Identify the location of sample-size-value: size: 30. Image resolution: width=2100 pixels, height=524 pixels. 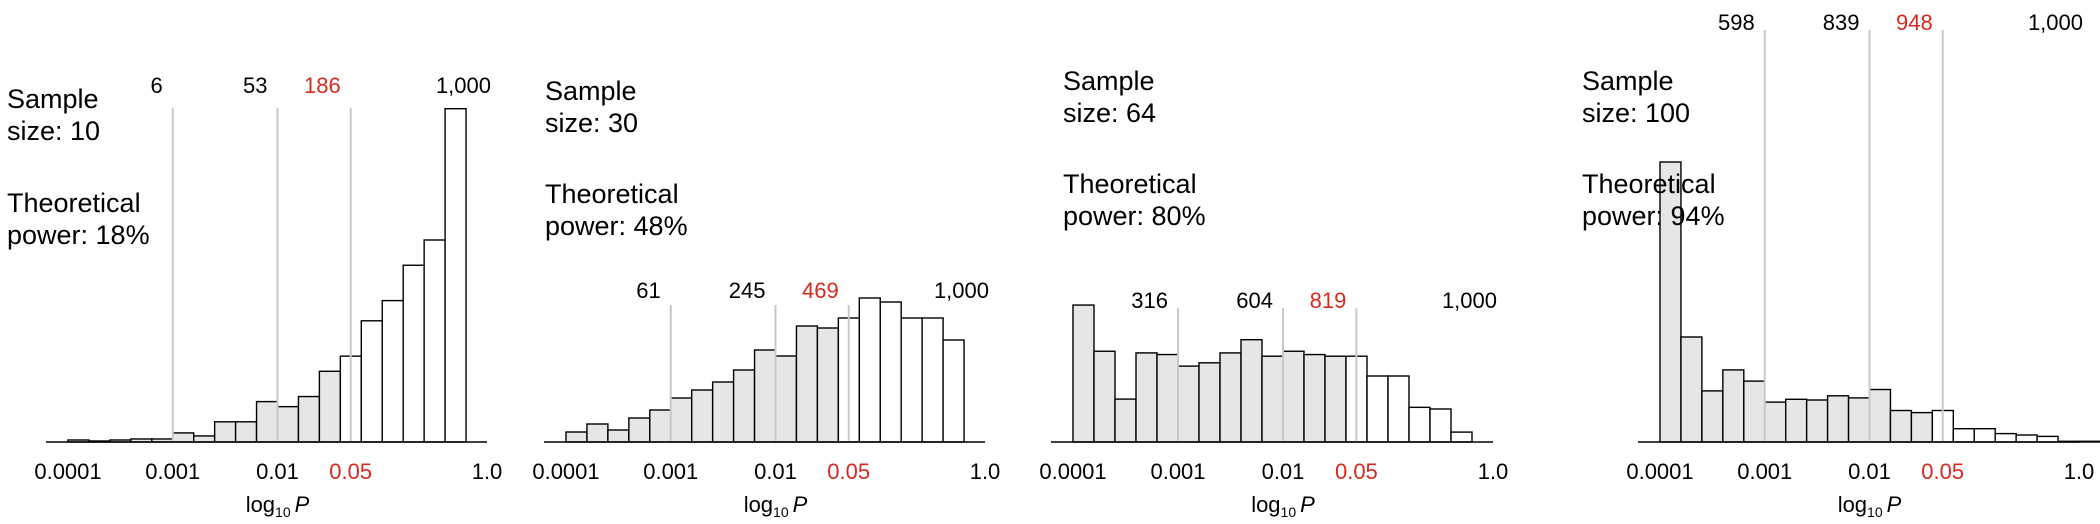
(591, 123).